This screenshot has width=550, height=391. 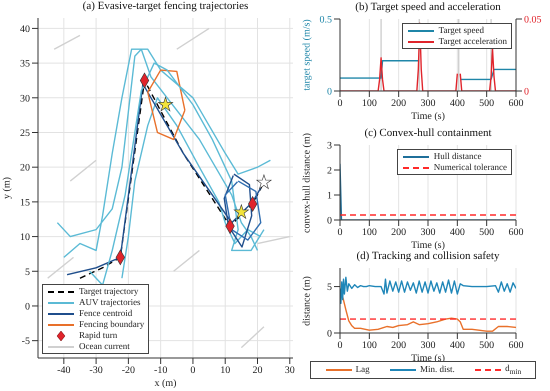 I want to click on y-tick-label: 2, so click(x=329, y=171).